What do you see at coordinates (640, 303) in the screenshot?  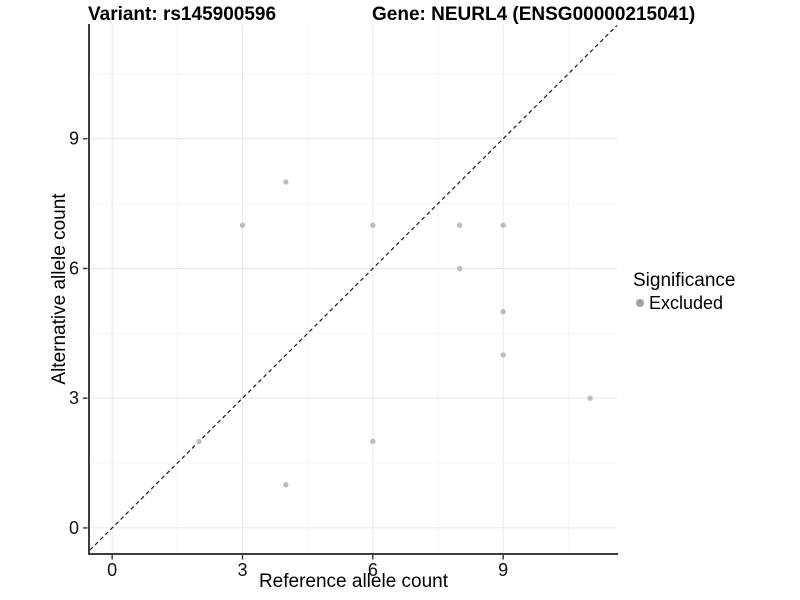 I see `legend-point-icon` at bounding box center [640, 303].